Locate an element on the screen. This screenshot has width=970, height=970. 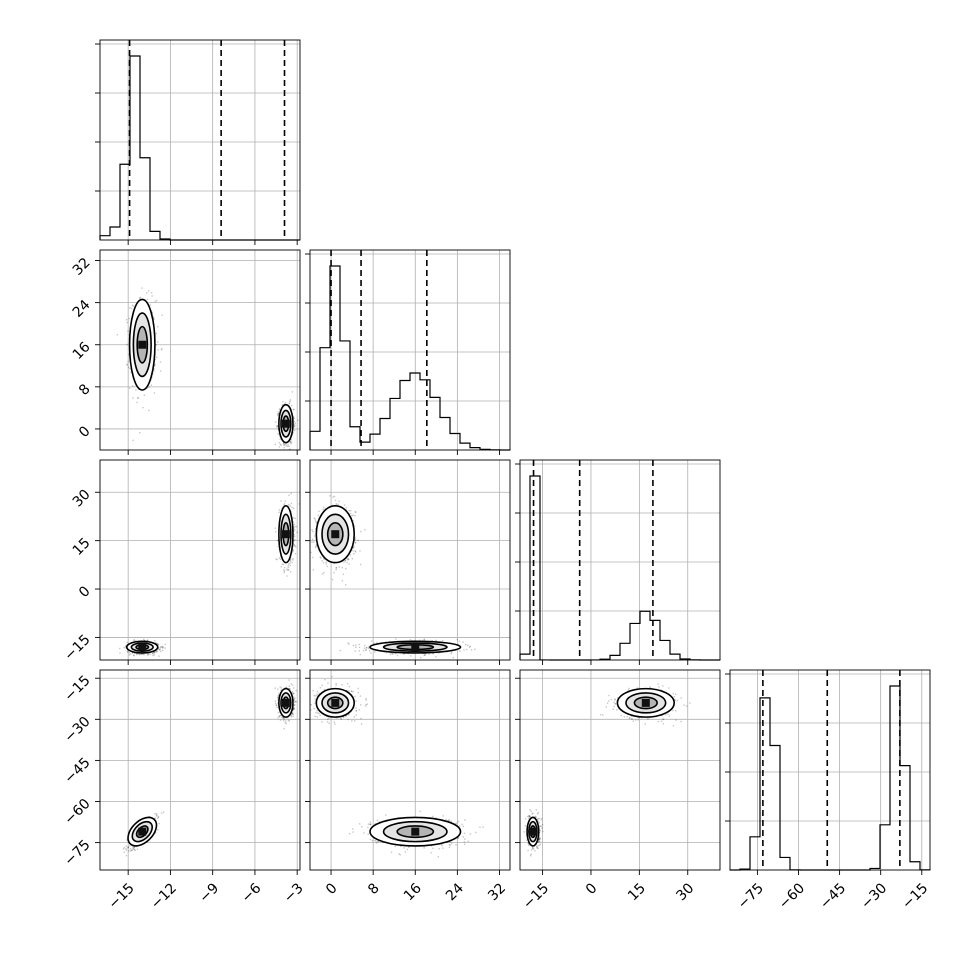
density-layer is located at coordinates (209, 574).